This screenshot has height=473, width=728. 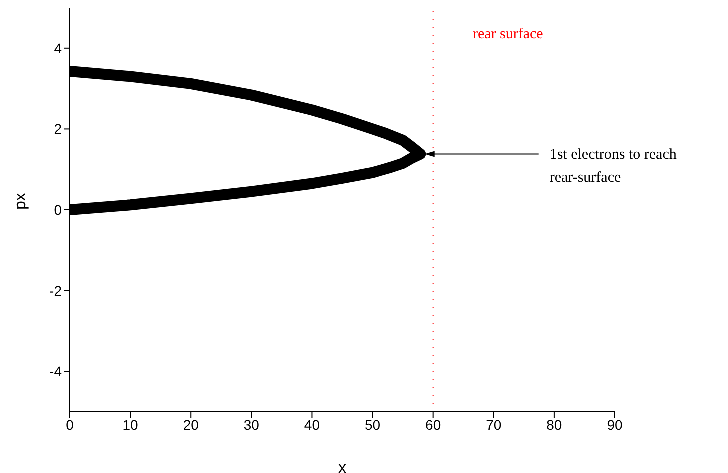 What do you see at coordinates (494, 424) in the screenshot?
I see `x-tick-label: 70` at bounding box center [494, 424].